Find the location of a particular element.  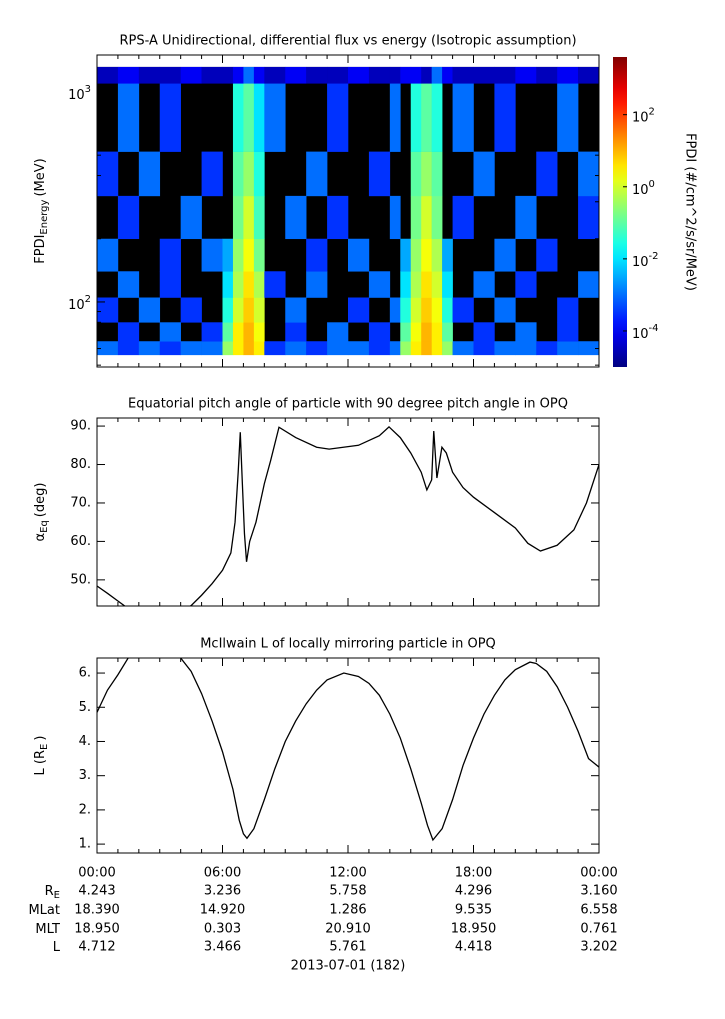

y-tick-label: 3. is located at coordinates (85, 775).